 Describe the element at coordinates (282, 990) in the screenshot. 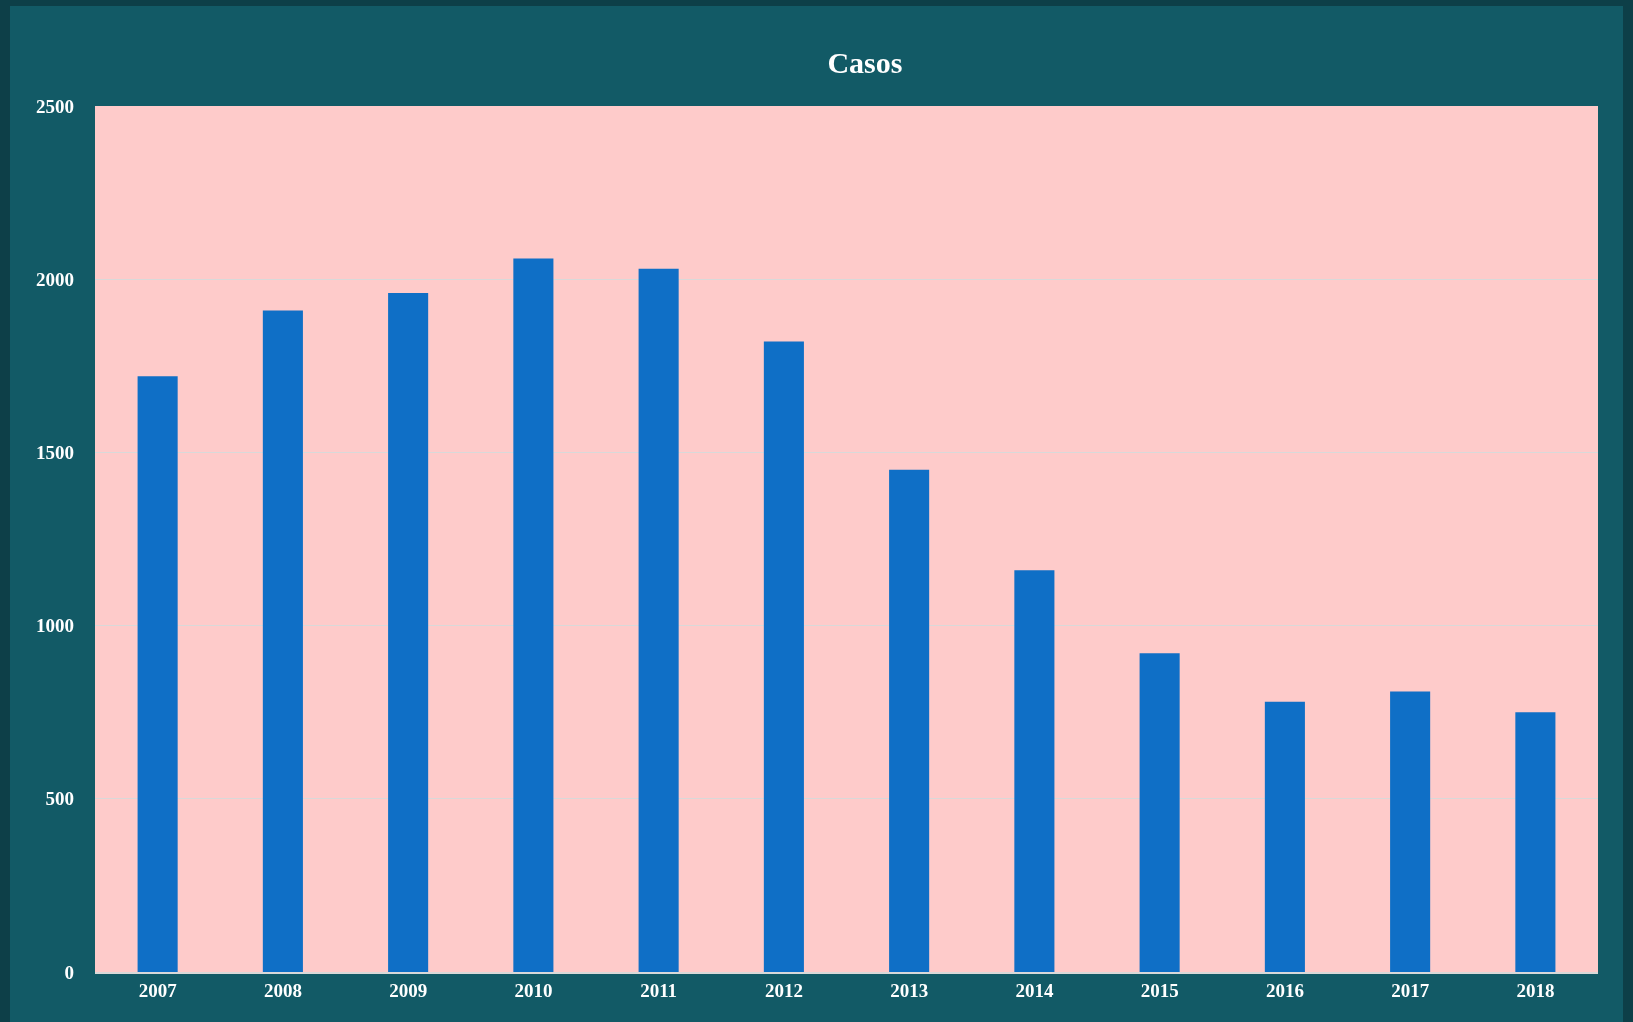

I see `x-tick-label: 2008` at that location.